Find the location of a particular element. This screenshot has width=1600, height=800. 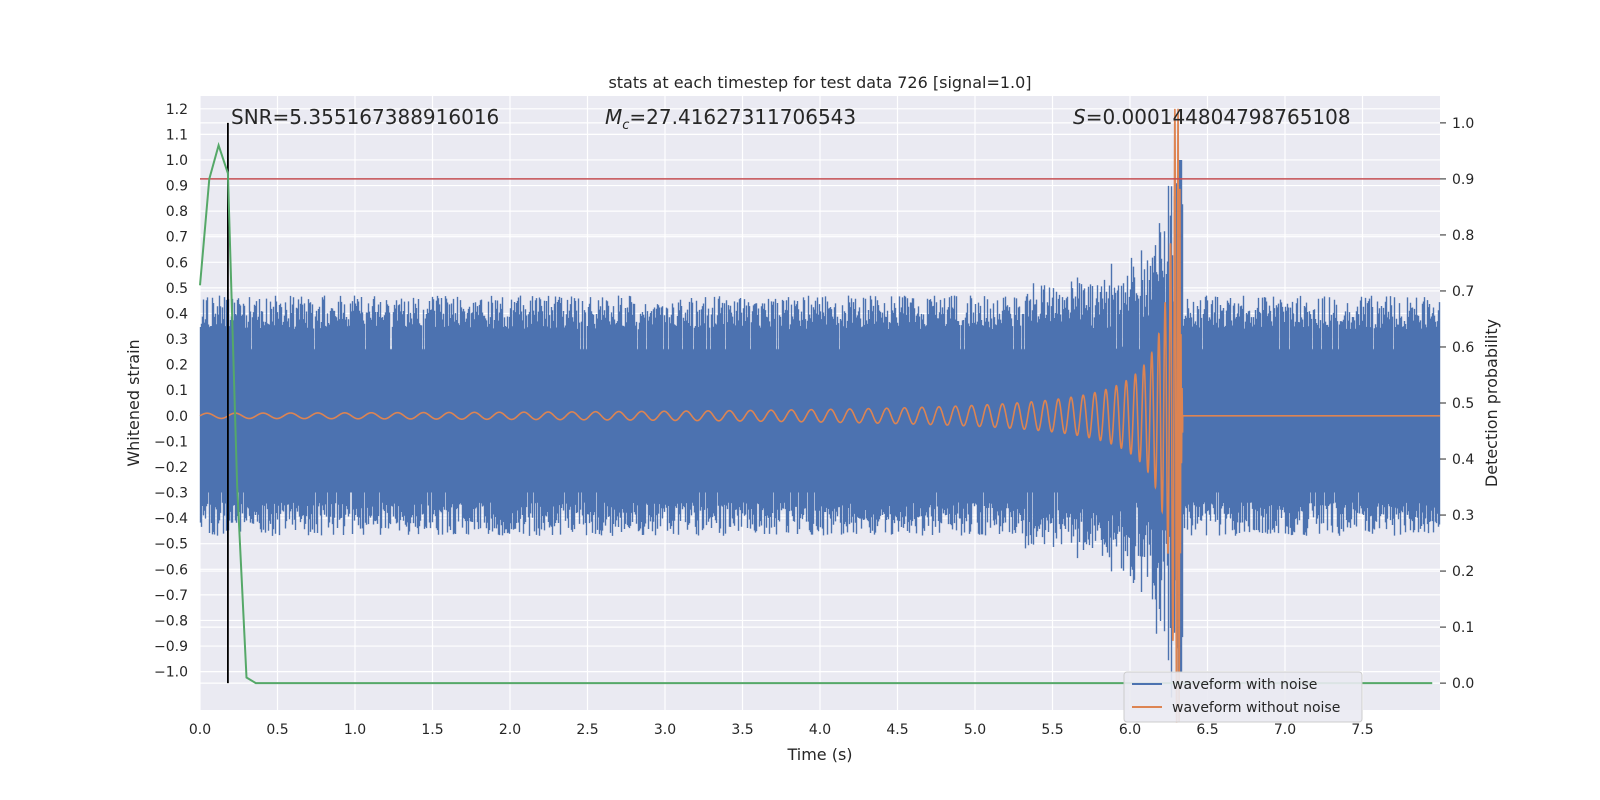

y-right-axis-ticks: 1.0 0.9 0.8 0.7 0.6 0.5 0.4 0.3 0.2 0.1 0.0 is located at coordinates (1457, 404).